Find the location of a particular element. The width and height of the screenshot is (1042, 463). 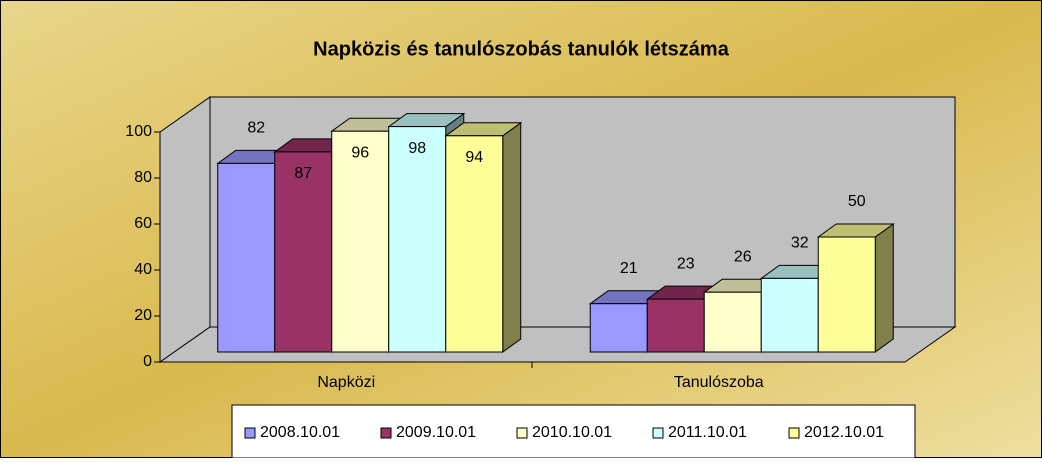

legend-label: 2012.10.01 is located at coordinates (844, 432).